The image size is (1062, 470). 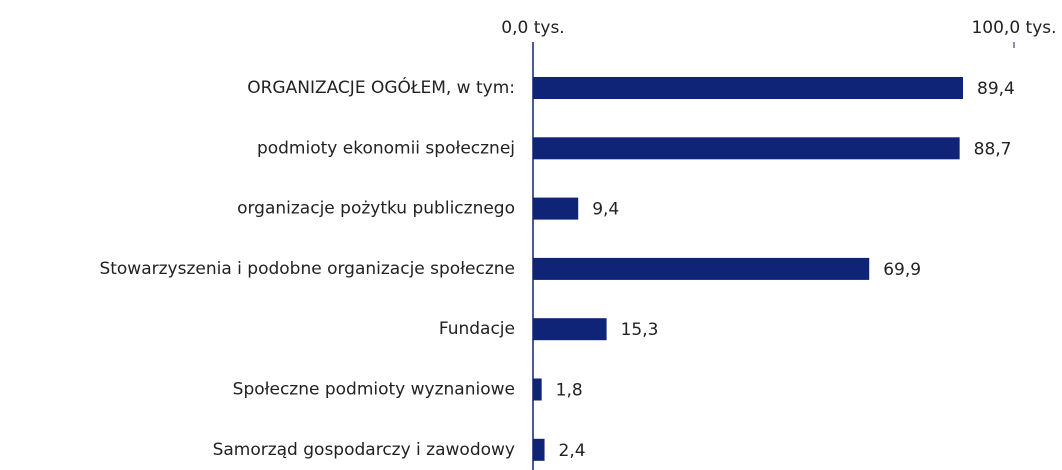 I want to click on category-label: Fundacje, so click(x=477, y=329).